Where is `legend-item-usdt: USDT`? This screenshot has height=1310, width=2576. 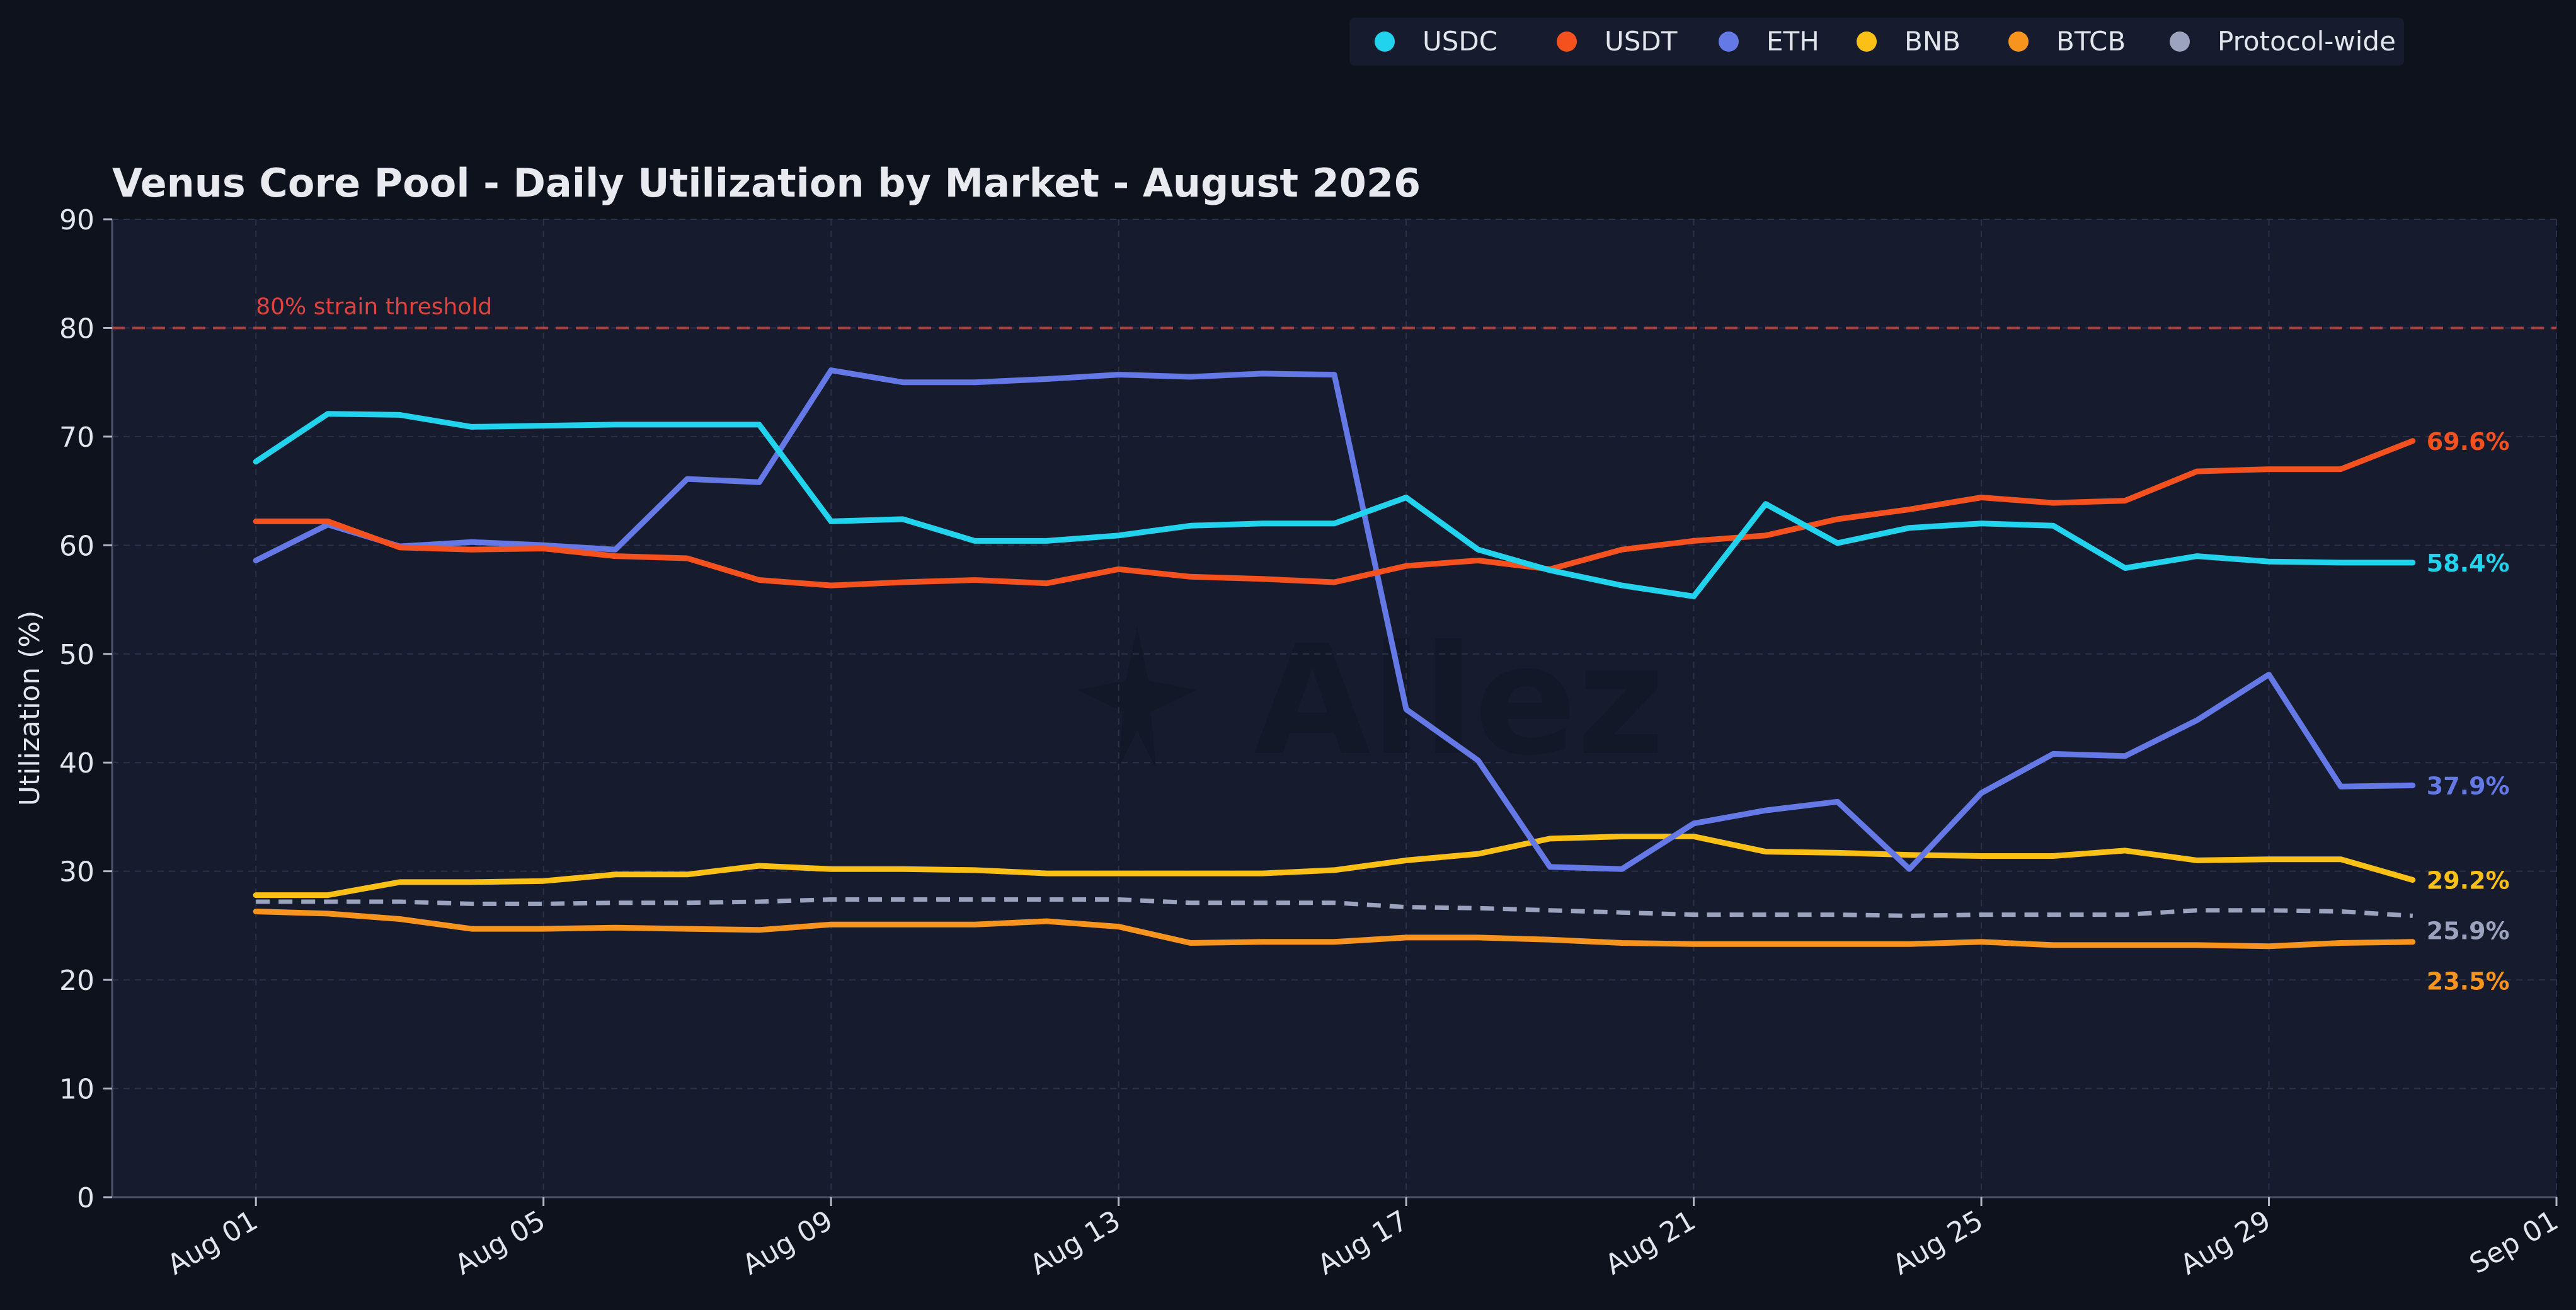
legend-item-usdt: USDT is located at coordinates (1618, 41).